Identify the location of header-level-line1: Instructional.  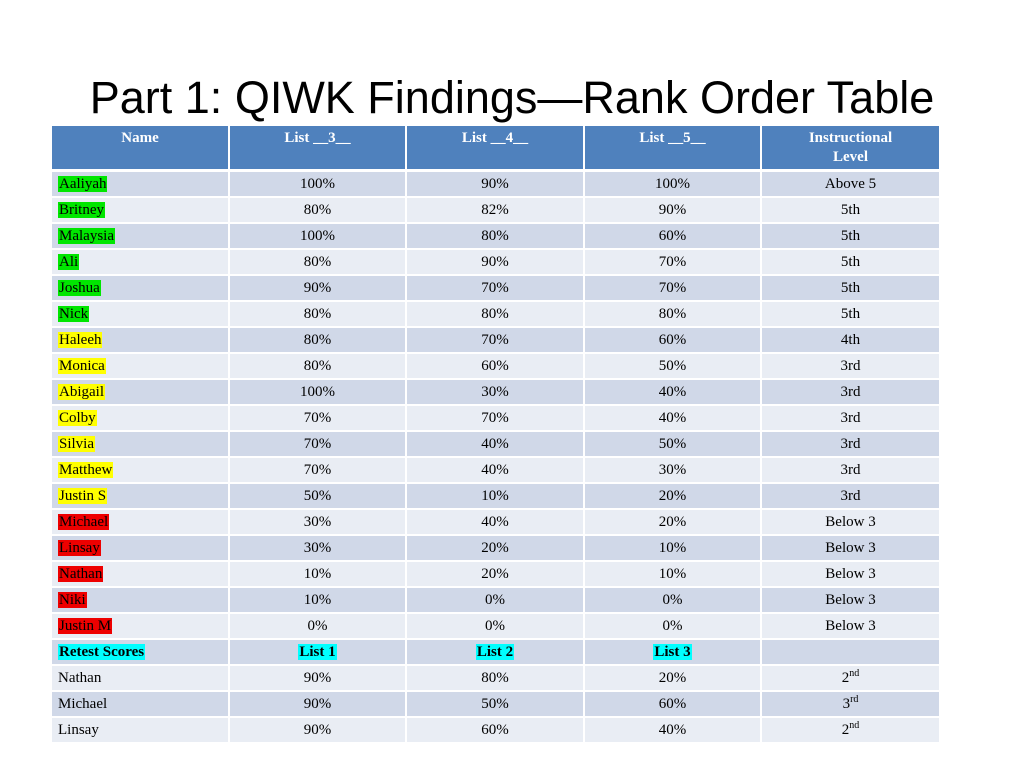
(850, 138).